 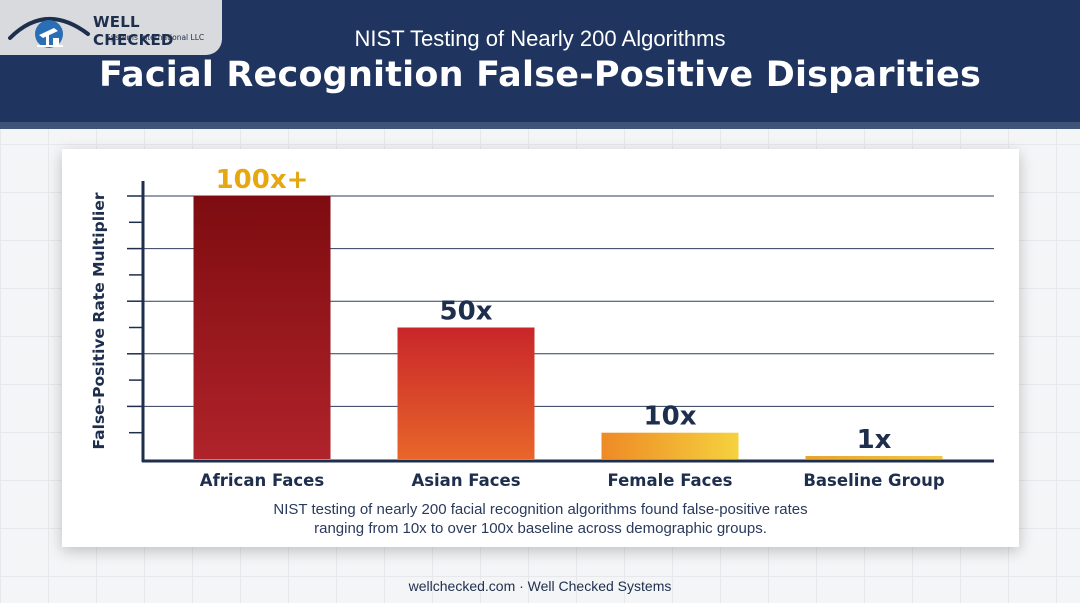 What do you see at coordinates (540, 38) in the screenshot?
I see `page-subtitle: NIST Testing of Nearly 200 Algorithms` at bounding box center [540, 38].